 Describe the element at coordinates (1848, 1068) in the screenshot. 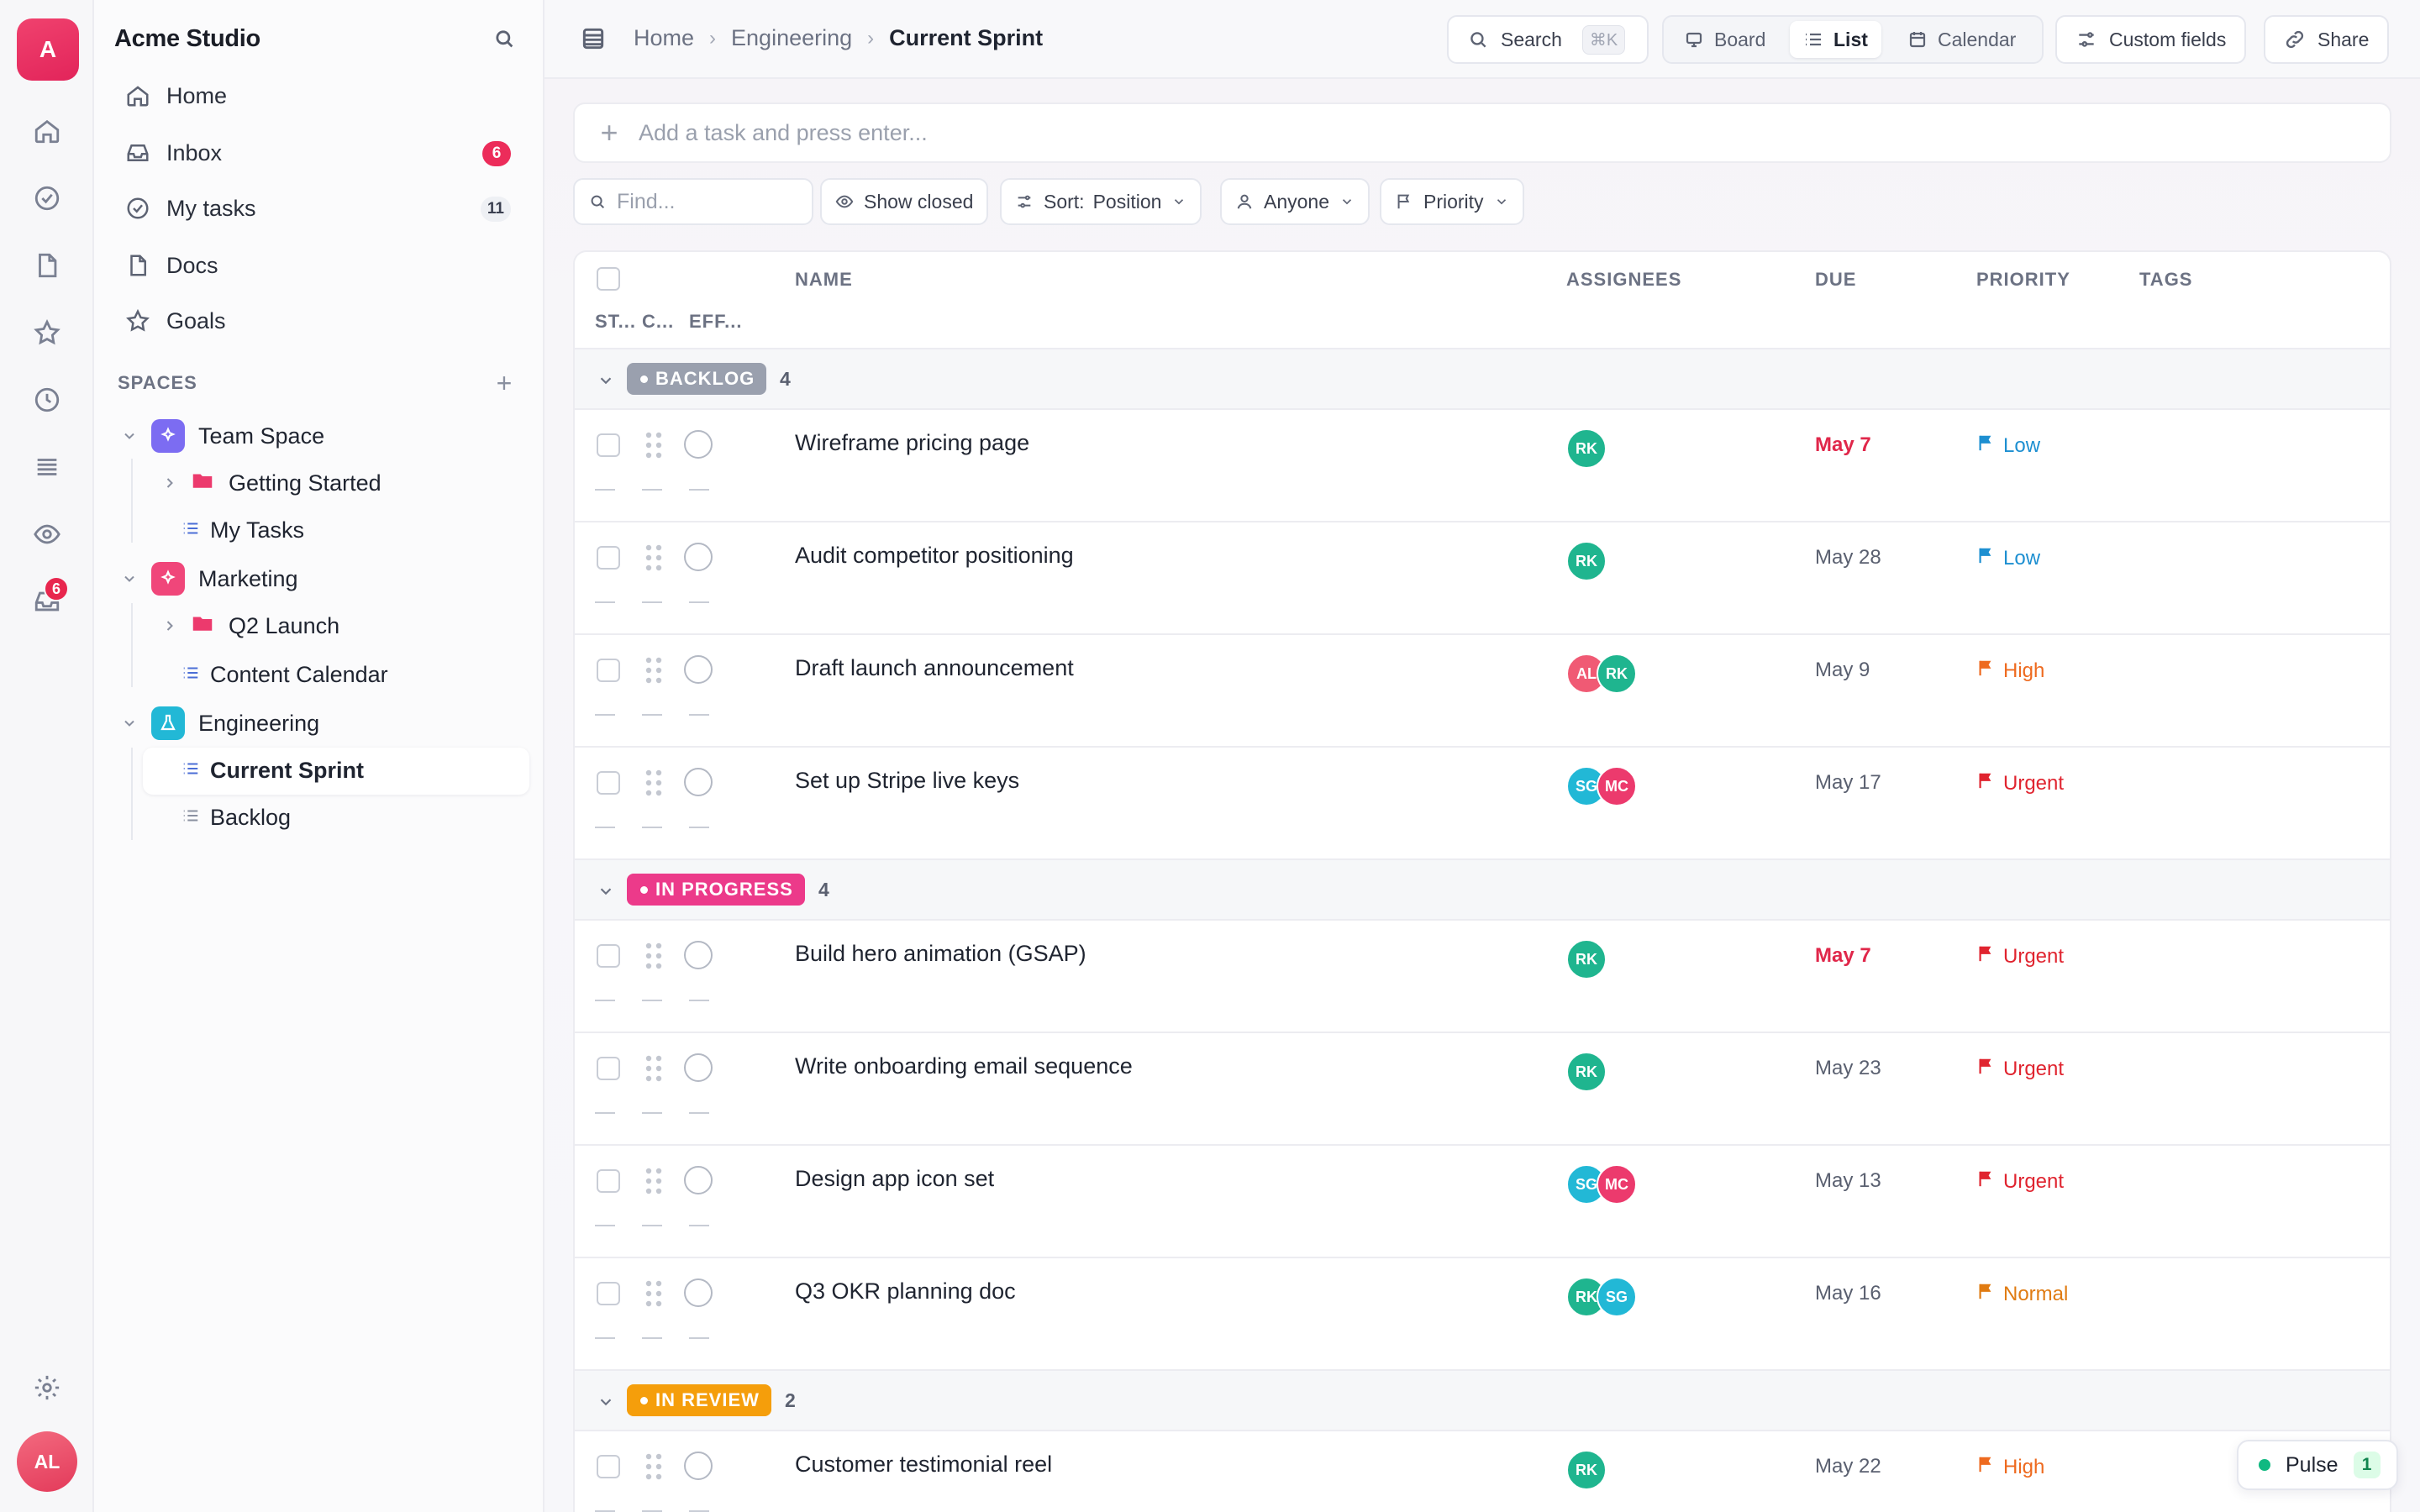

I see `due-date: May 23` at that location.